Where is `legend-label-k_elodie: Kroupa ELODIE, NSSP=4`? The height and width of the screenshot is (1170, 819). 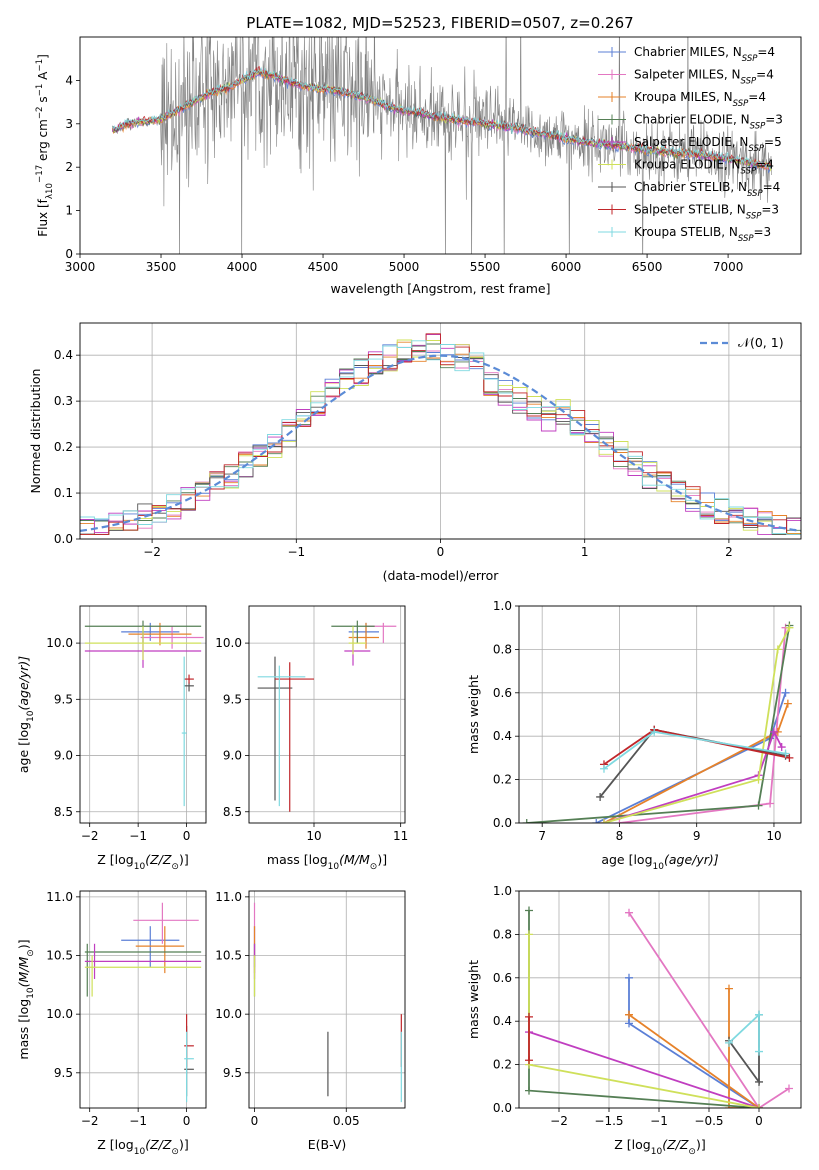
legend-label-k_elodie: Kroupa ELODIE, NSSP=4 is located at coordinates (704, 167).